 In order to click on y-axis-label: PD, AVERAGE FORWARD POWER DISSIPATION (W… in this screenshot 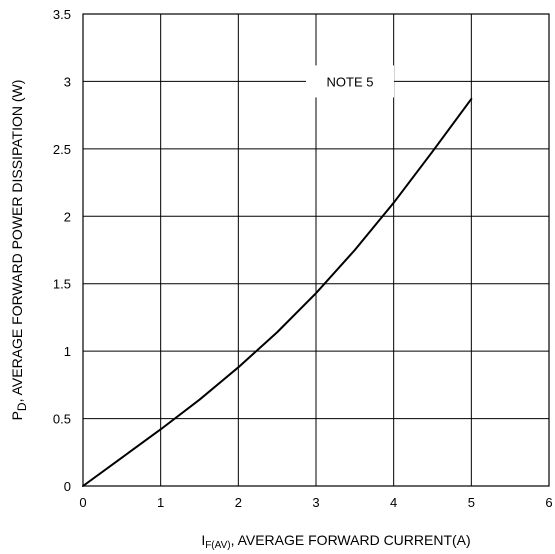, I will do `click(19, 250)`.